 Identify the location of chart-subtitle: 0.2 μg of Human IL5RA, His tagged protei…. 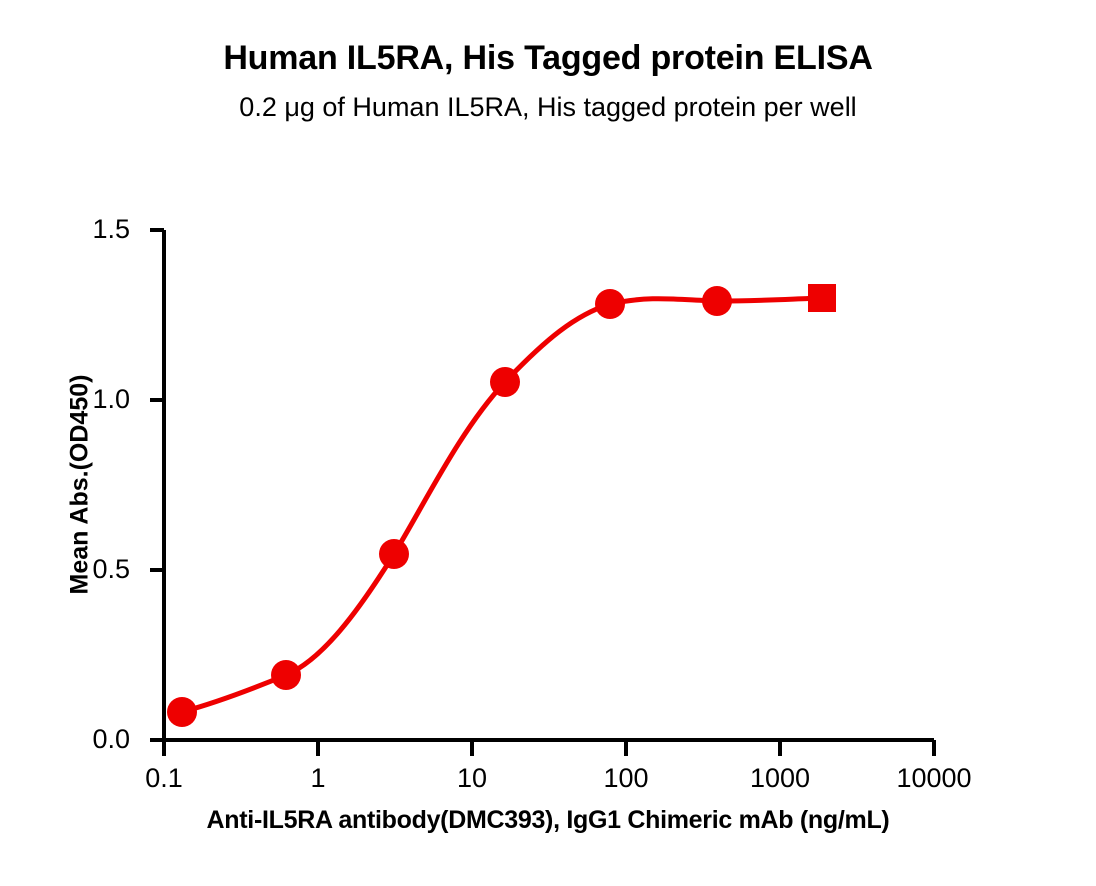
(548, 107).